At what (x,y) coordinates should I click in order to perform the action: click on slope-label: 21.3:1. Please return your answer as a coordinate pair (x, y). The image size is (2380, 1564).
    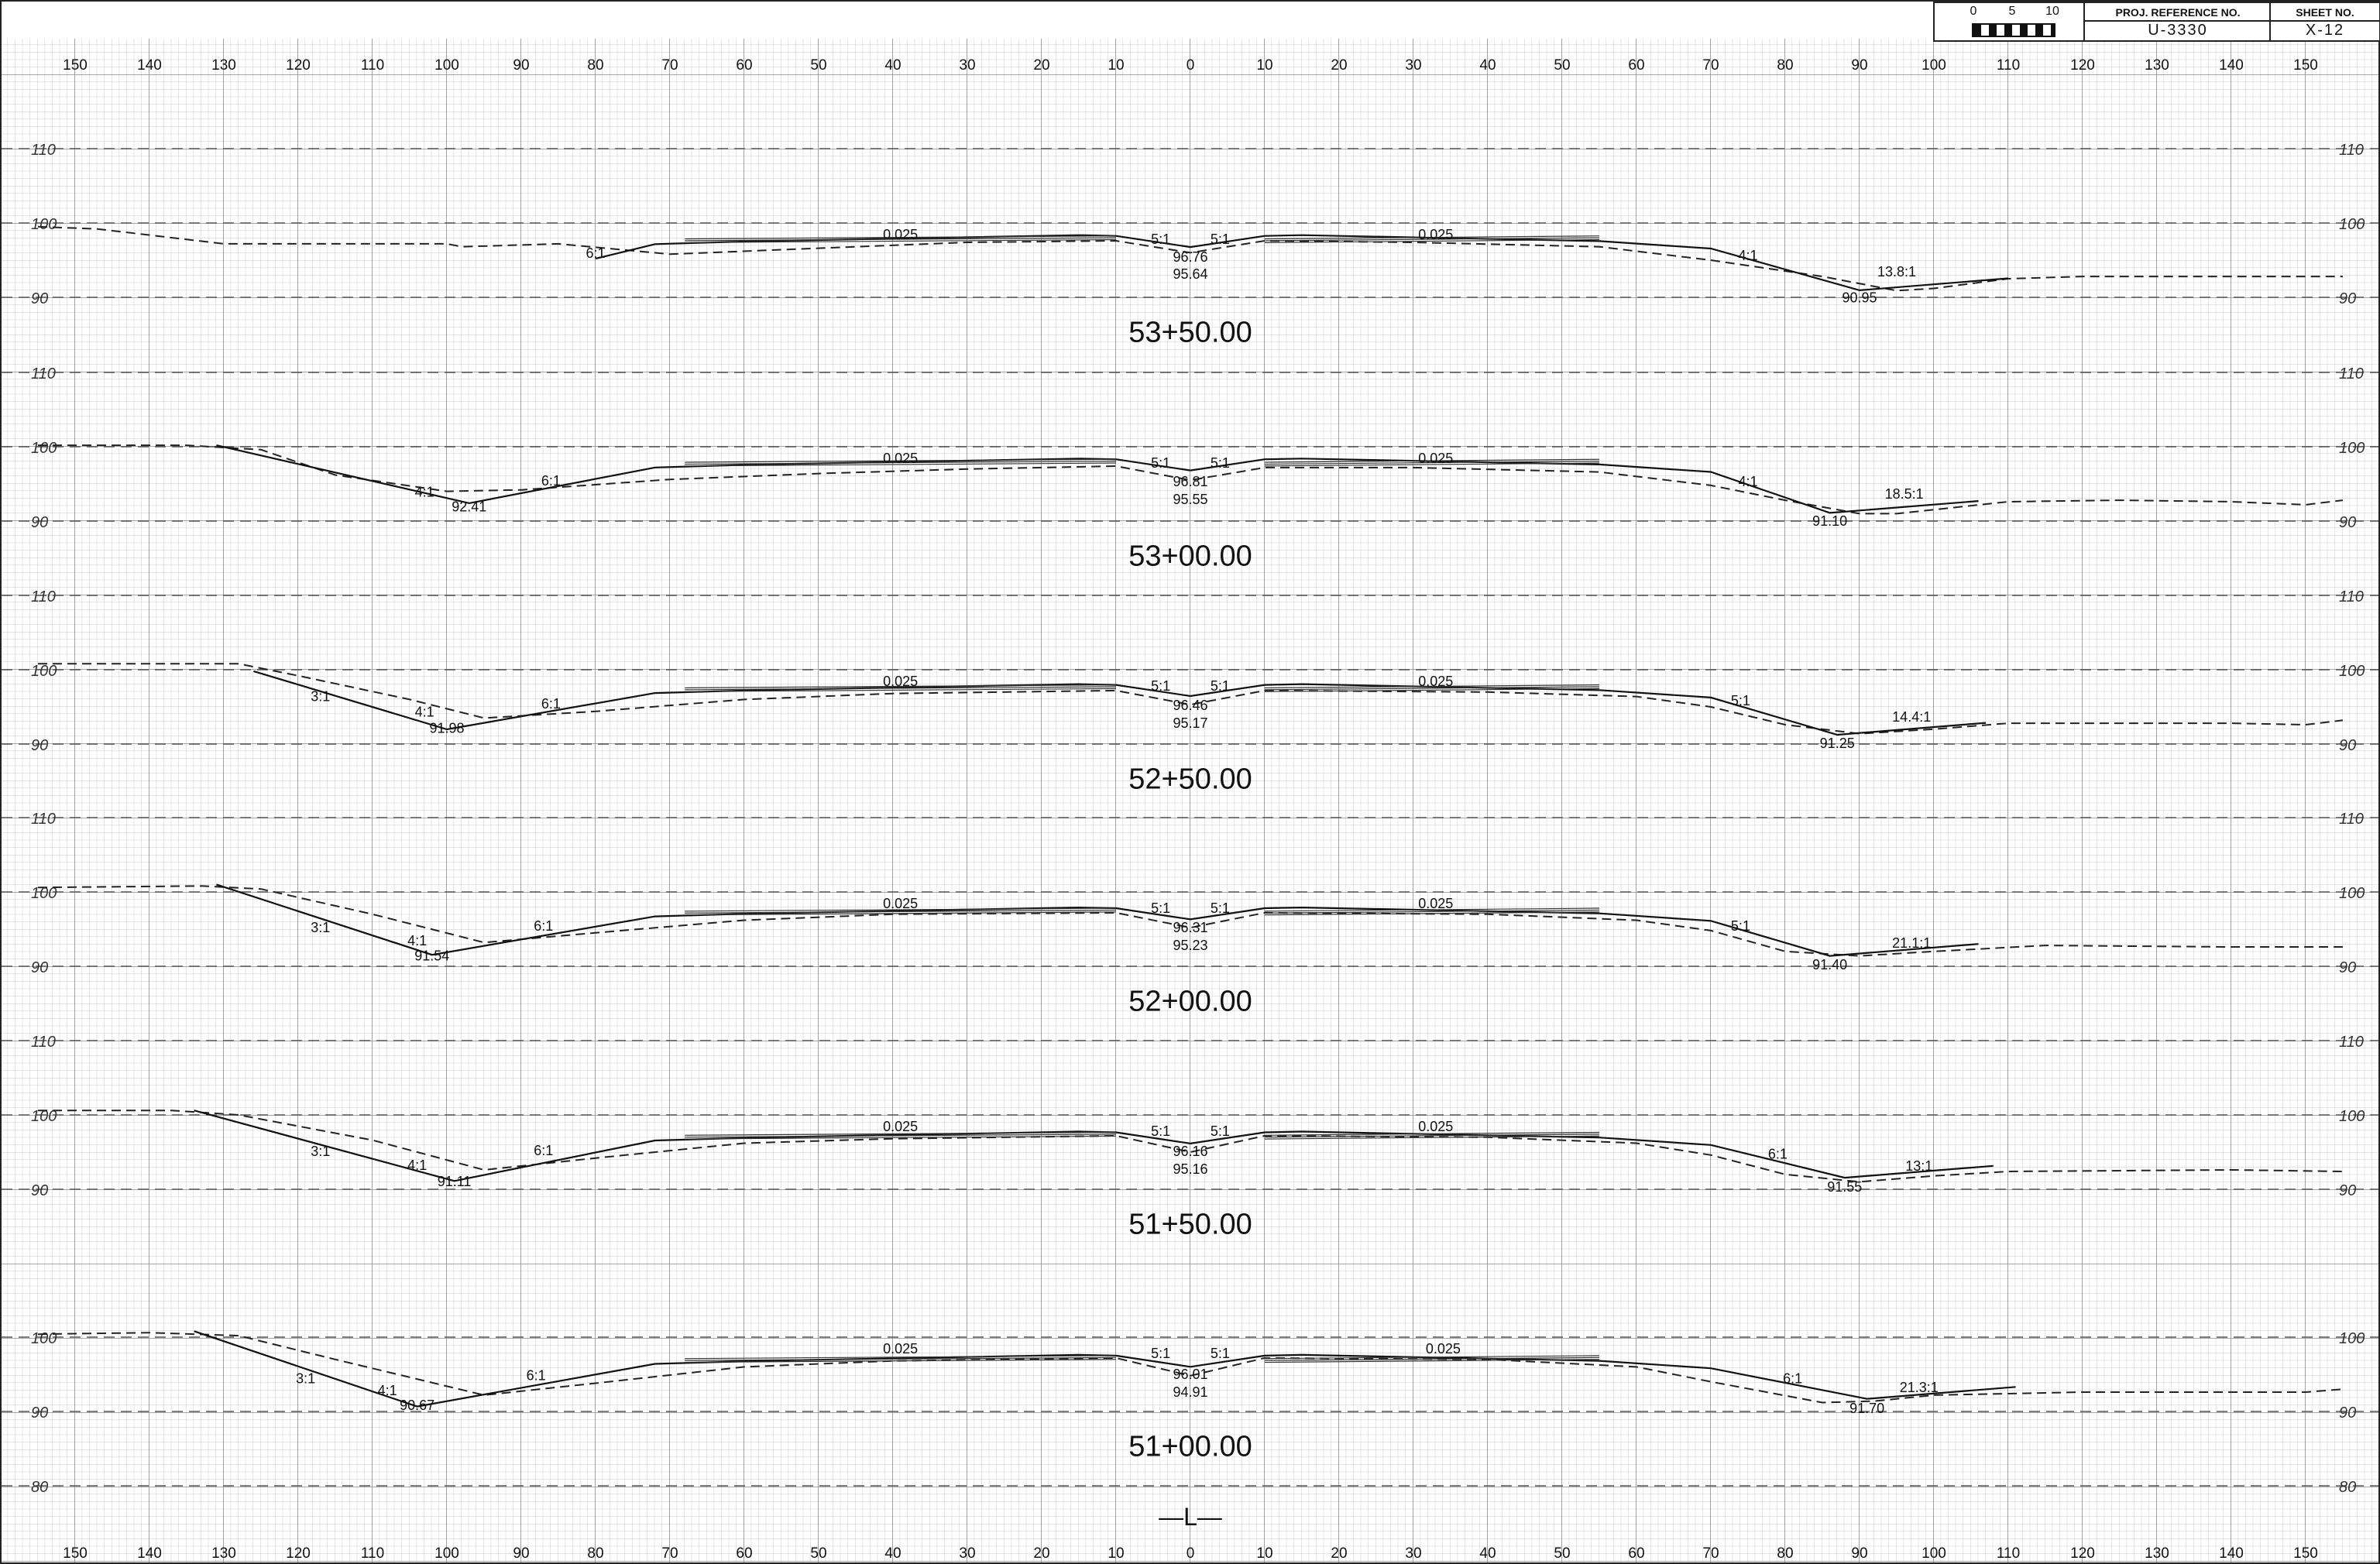
    Looking at the image, I should click on (1920, 1387).